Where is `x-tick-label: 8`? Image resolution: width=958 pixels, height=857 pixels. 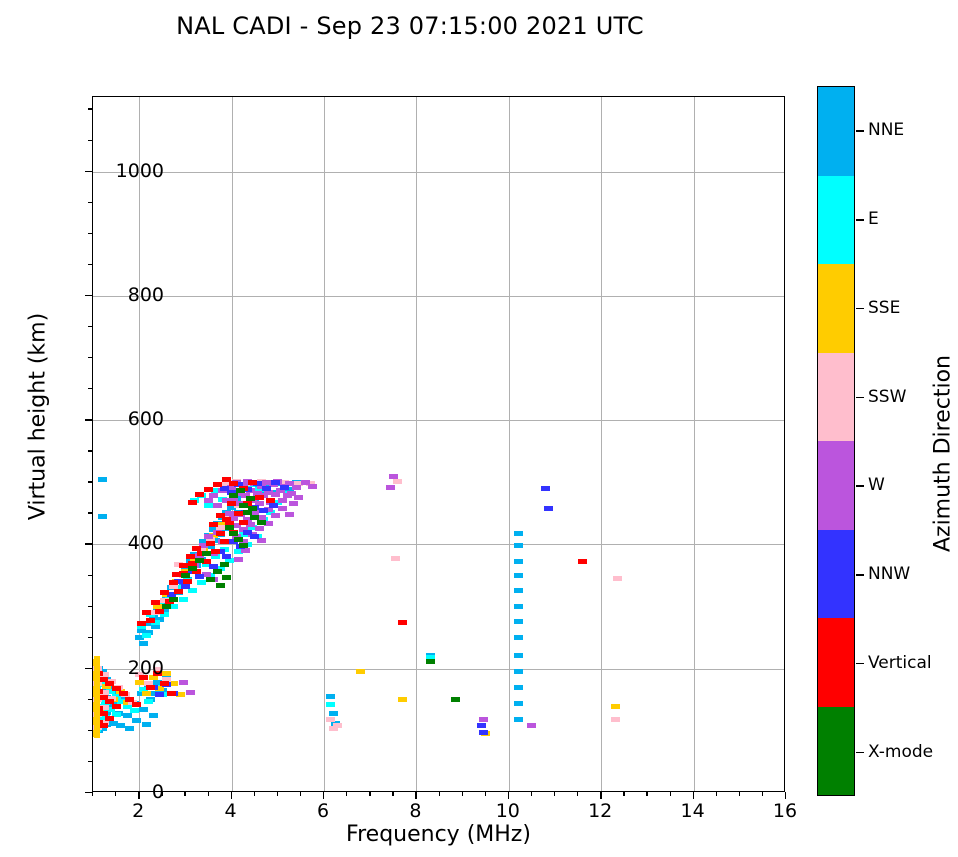
x-tick-label: 8 is located at coordinates (415, 811).